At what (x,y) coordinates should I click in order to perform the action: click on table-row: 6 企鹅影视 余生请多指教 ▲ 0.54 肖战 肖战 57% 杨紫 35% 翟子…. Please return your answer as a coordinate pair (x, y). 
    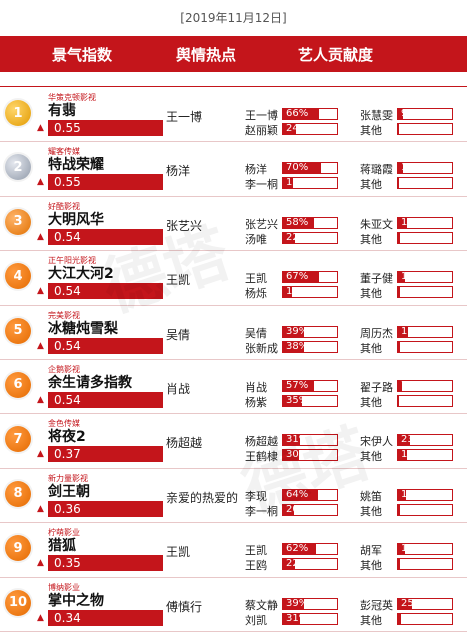
    Looking at the image, I should click on (233, 387).